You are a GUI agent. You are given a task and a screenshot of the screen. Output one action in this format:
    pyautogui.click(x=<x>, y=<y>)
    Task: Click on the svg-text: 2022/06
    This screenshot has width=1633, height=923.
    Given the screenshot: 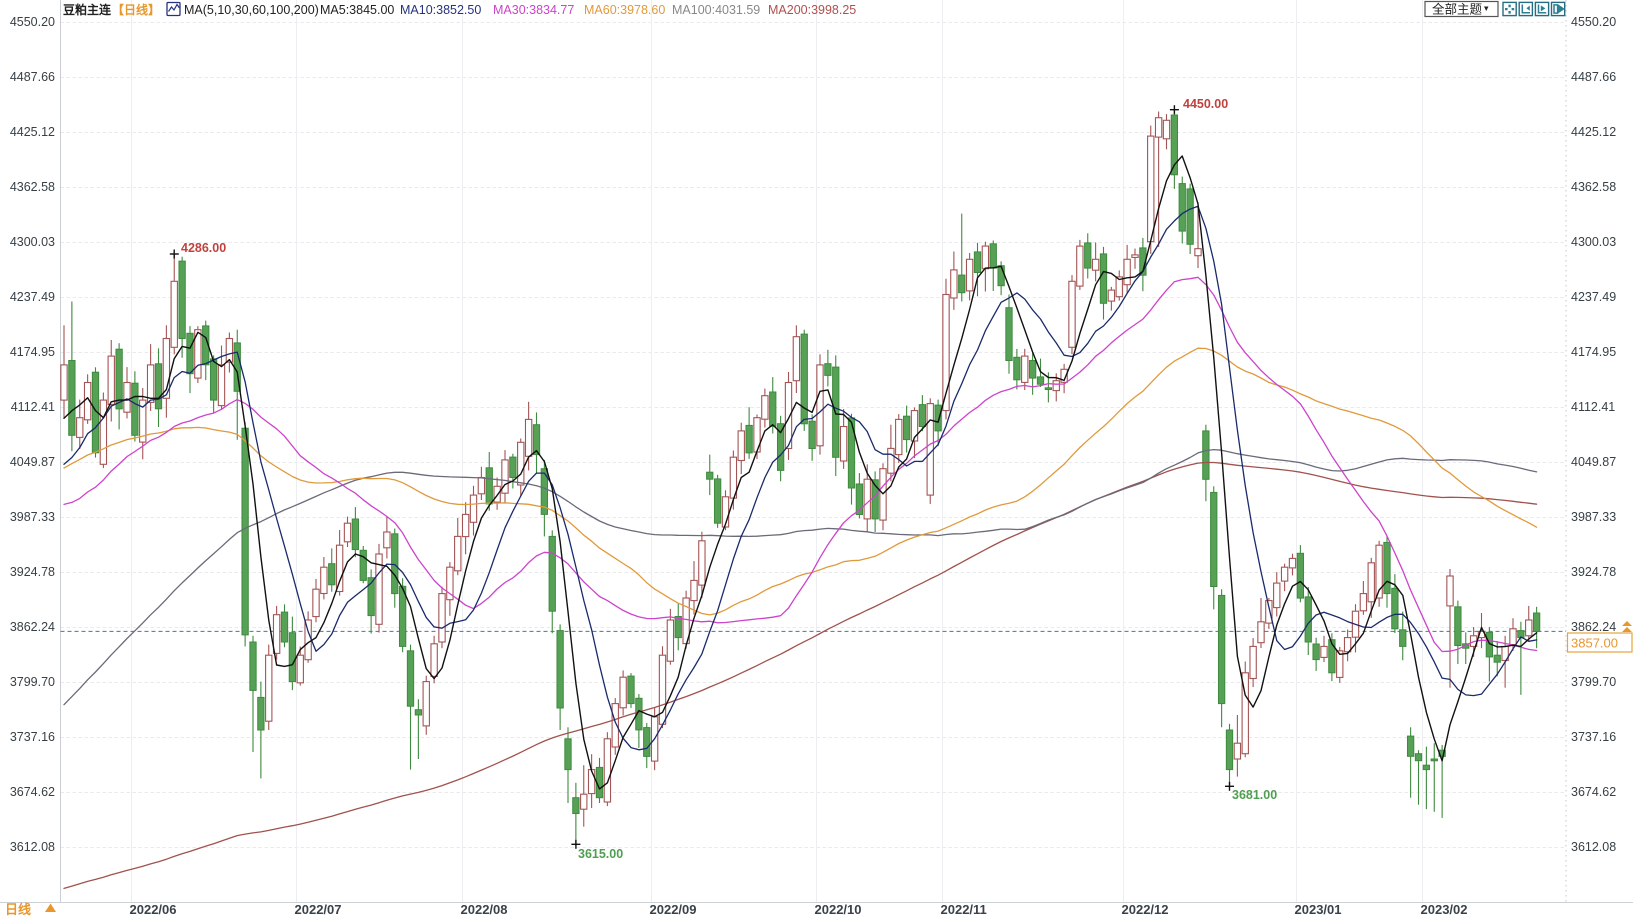 What is the action you would take?
    pyautogui.click(x=153, y=909)
    